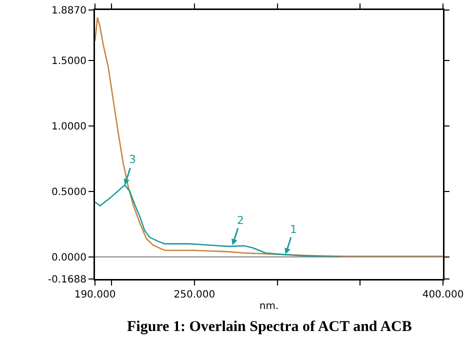  Describe the element at coordinates (269, 327) in the screenshot. I see `caption: Figure 1: Overlain Spectra of ACT and ACB` at that location.